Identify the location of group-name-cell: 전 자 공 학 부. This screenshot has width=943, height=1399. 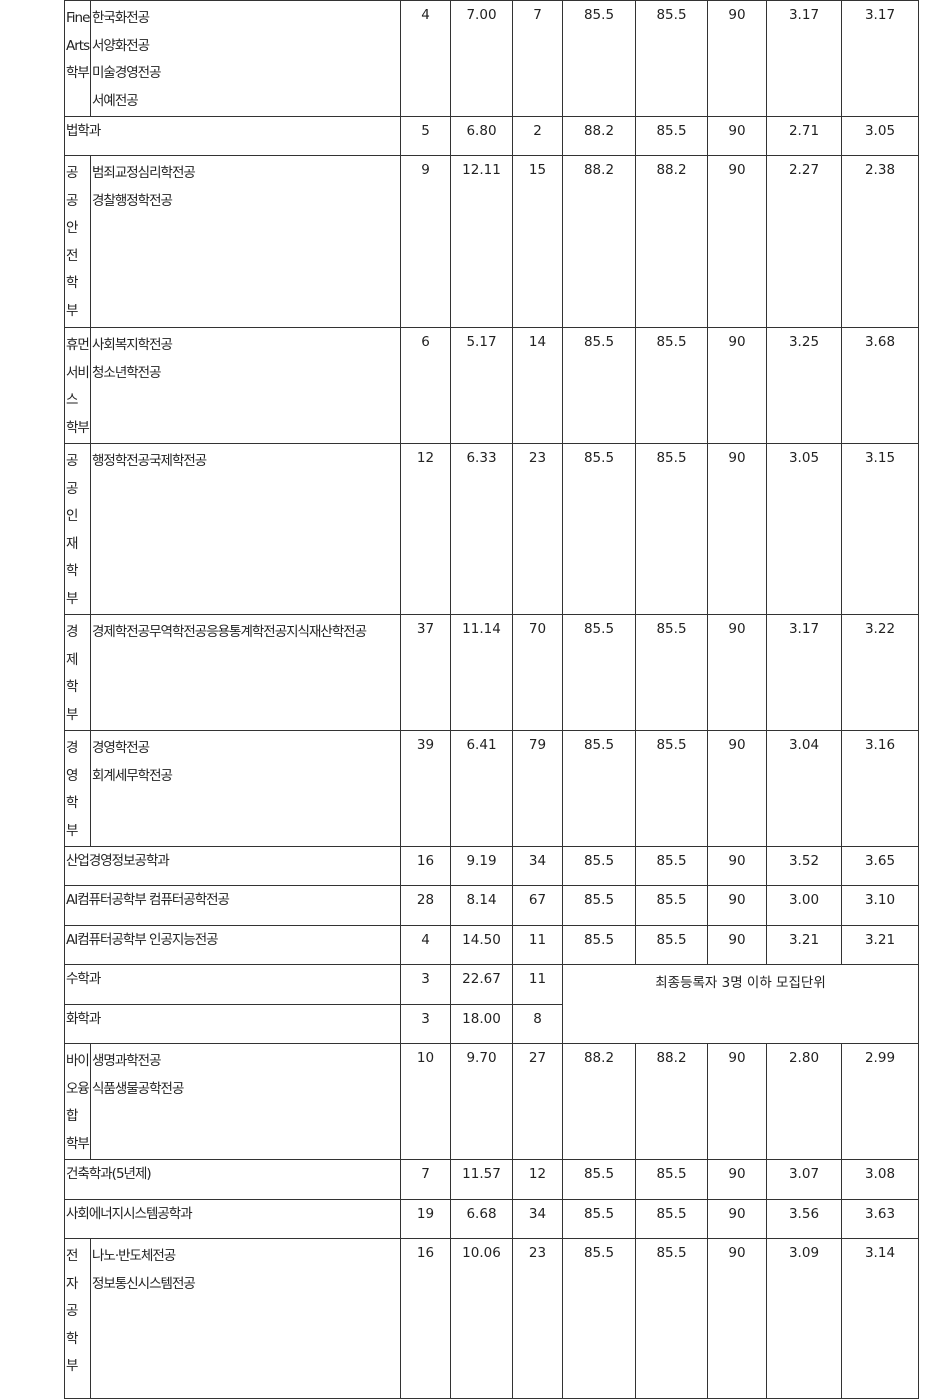
(77, 1318).